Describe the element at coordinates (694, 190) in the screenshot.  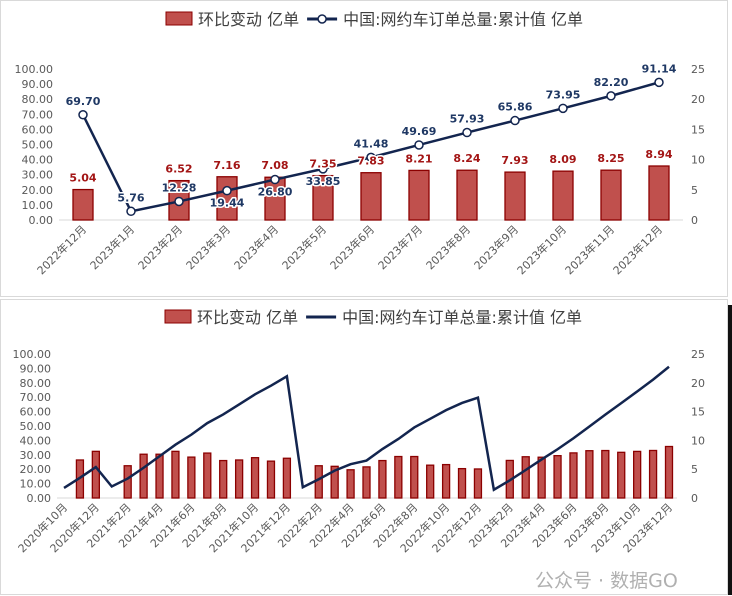
I see `right-axis-tick: 5` at that location.